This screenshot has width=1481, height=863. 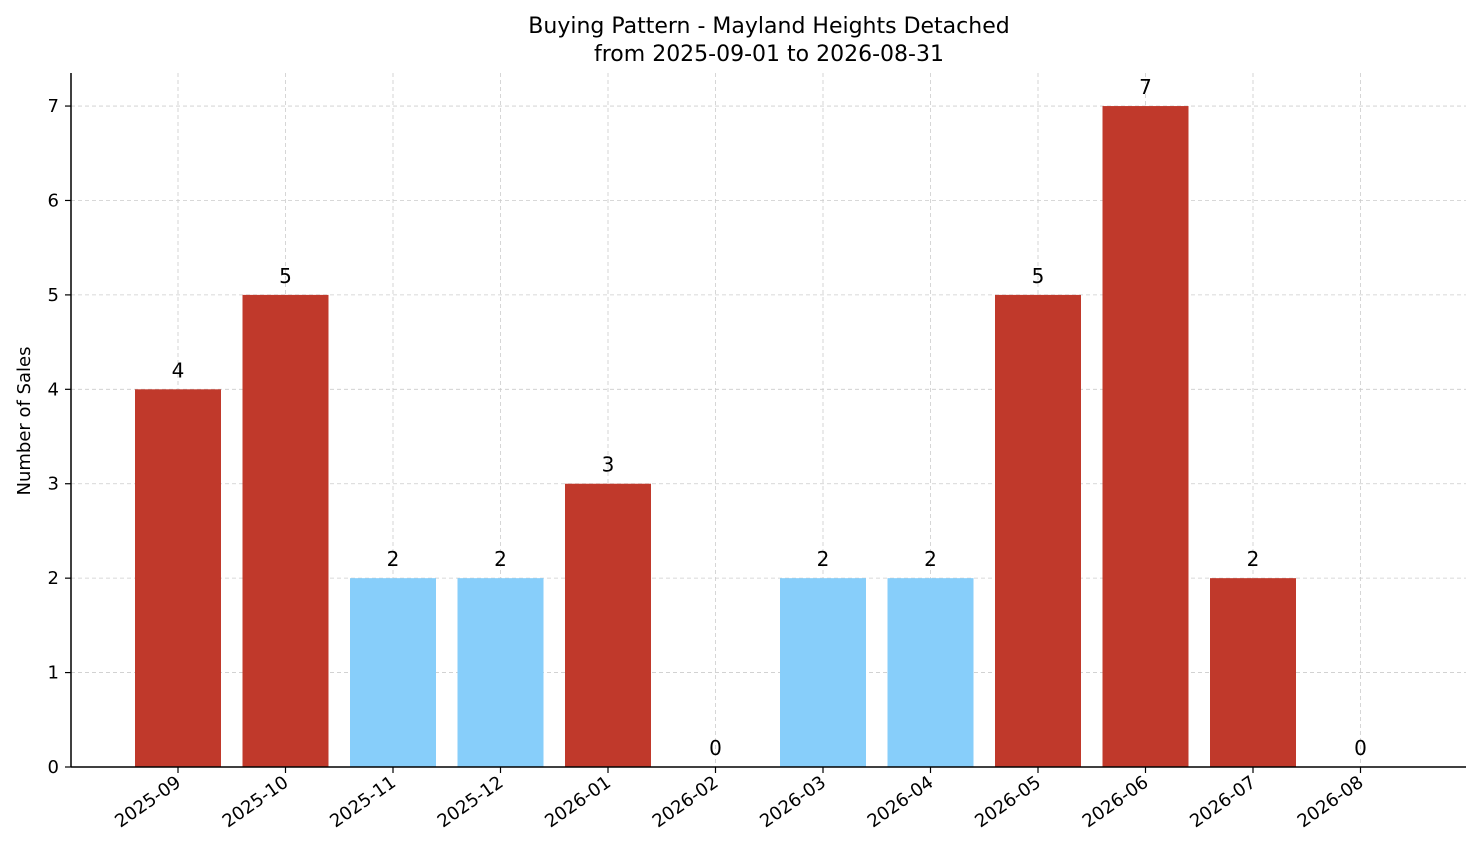 I want to click on x-tick-label: 2025-12, so click(x=471, y=802).